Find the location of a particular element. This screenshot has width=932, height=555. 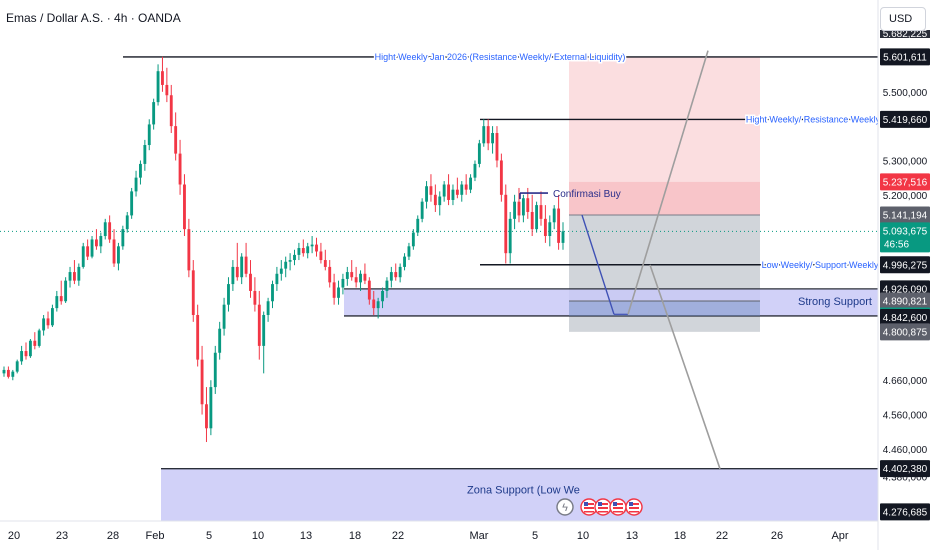

x-tick-label: 22 is located at coordinates (722, 536).